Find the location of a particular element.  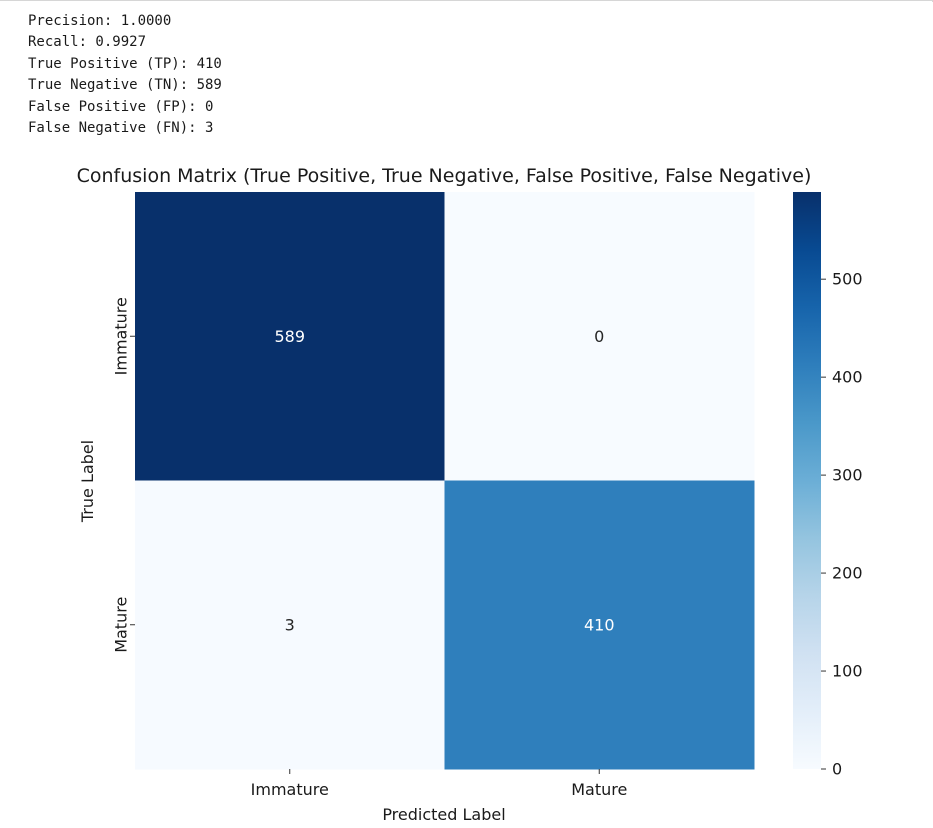

cell-value-label: 410 is located at coordinates (599, 624).